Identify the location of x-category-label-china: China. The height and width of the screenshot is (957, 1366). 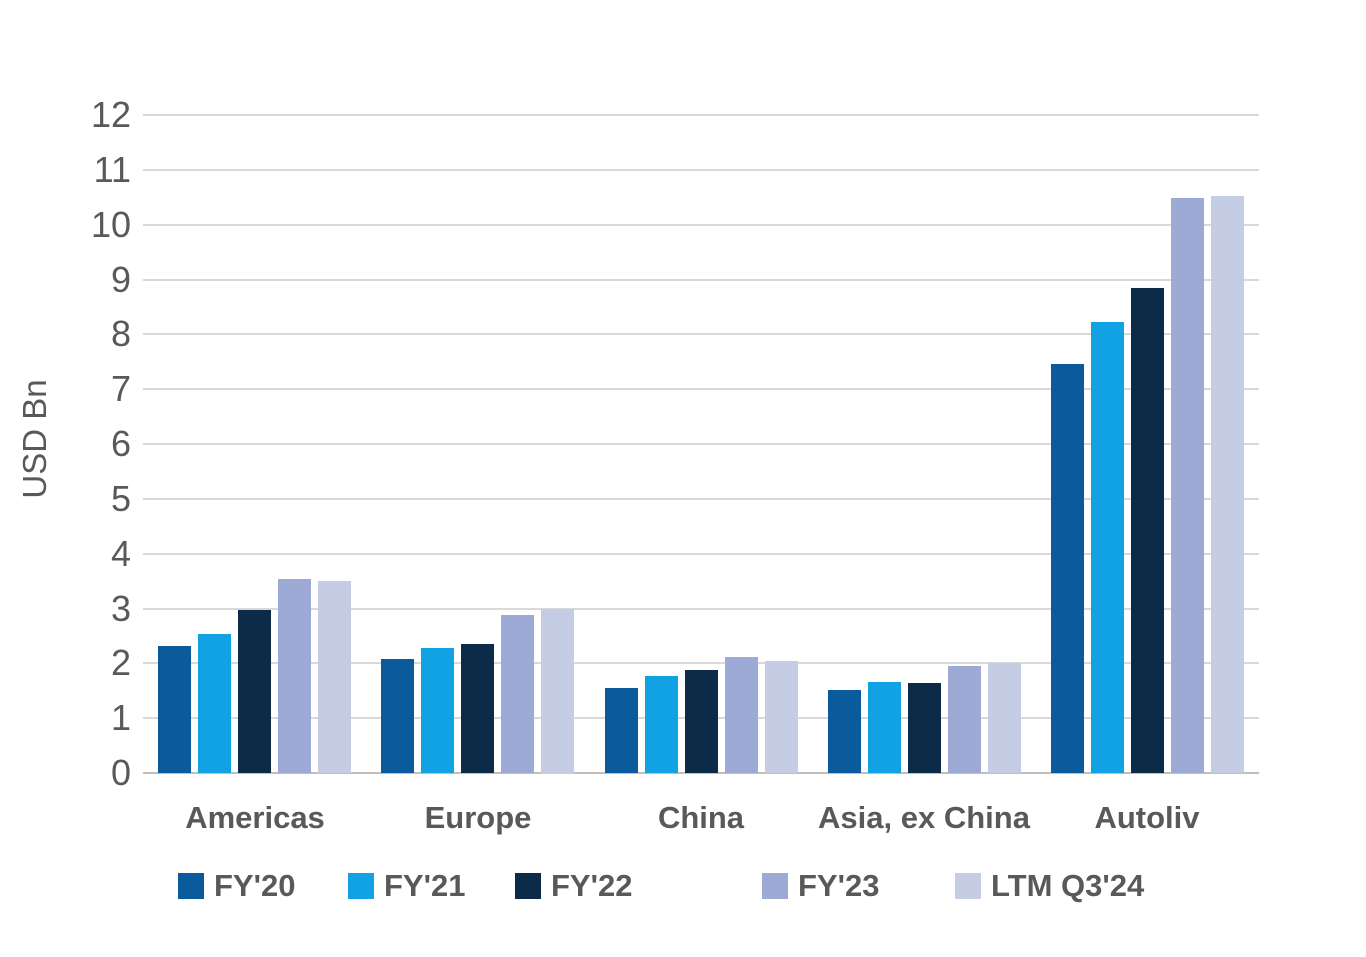
(701, 817).